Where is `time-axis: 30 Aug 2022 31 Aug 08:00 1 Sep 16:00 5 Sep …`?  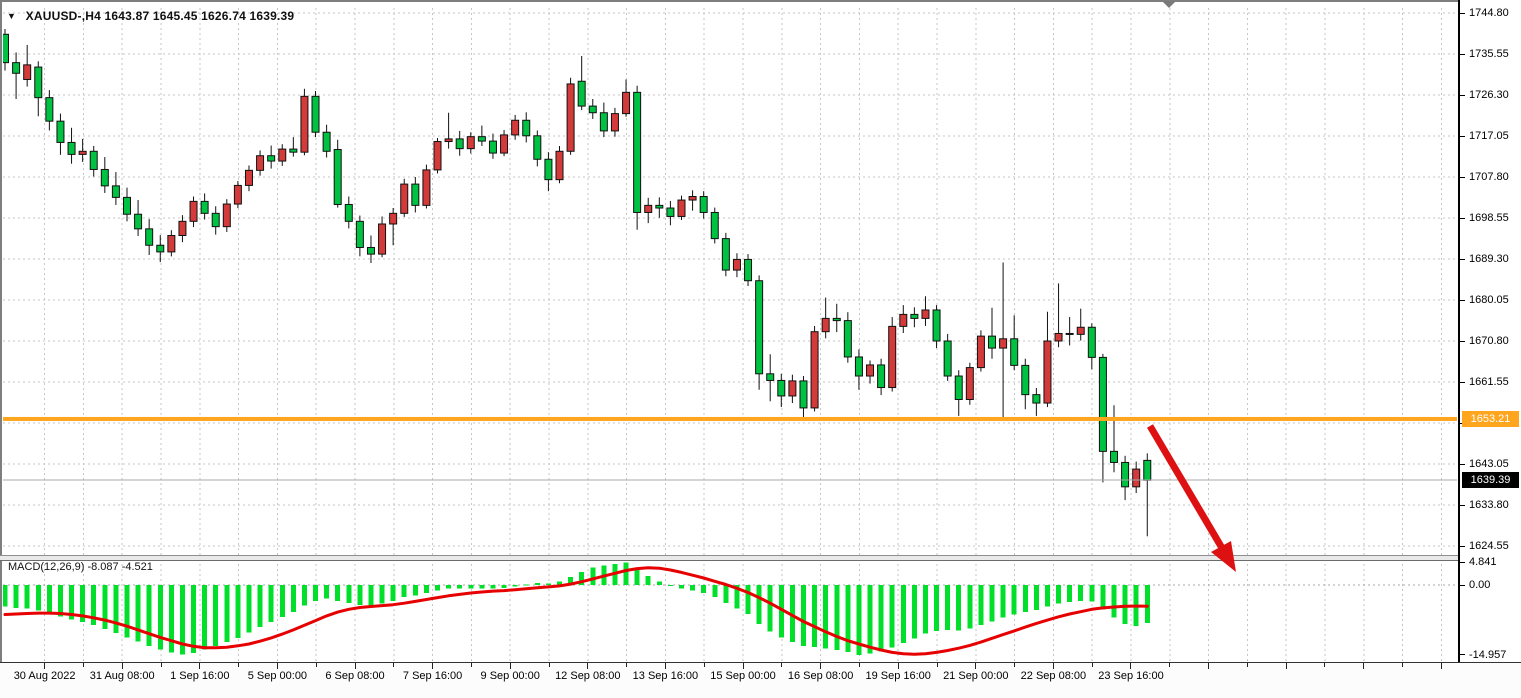 time-axis: 30 Aug 2022 31 Aug 08:00 1 Sep 16:00 5 Sep … is located at coordinates (760, 680).